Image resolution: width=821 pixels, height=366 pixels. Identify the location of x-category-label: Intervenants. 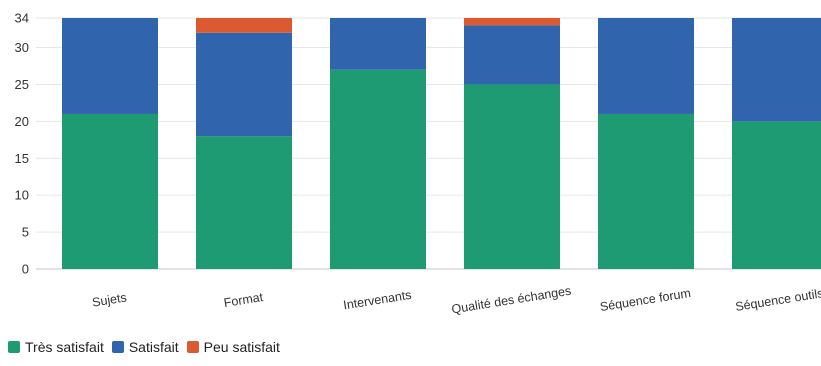
(377, 300).